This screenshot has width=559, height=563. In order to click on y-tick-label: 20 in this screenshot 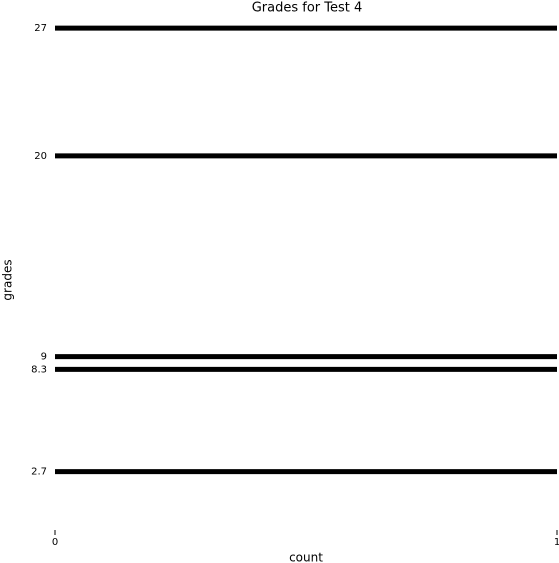, I will do `click(40, 156)`.